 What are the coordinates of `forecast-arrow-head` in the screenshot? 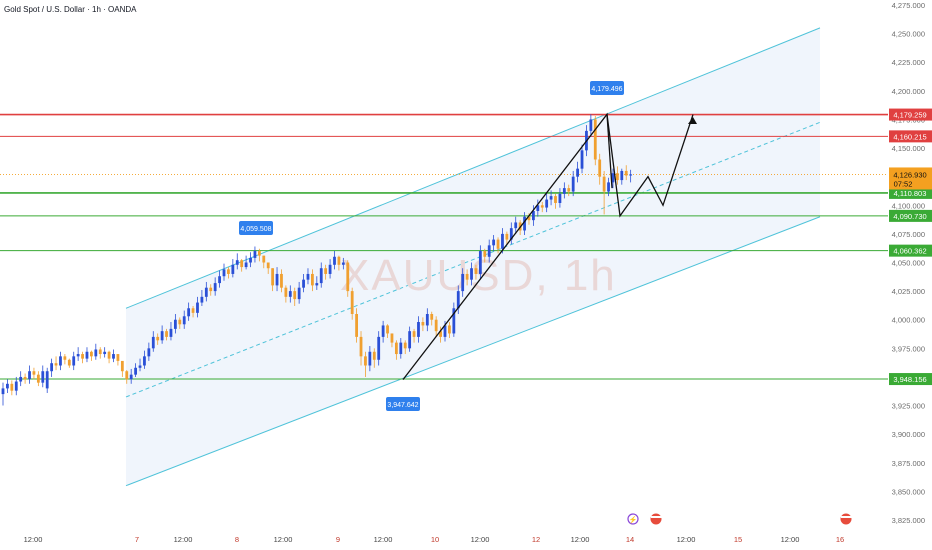 It's located at (692, 120).